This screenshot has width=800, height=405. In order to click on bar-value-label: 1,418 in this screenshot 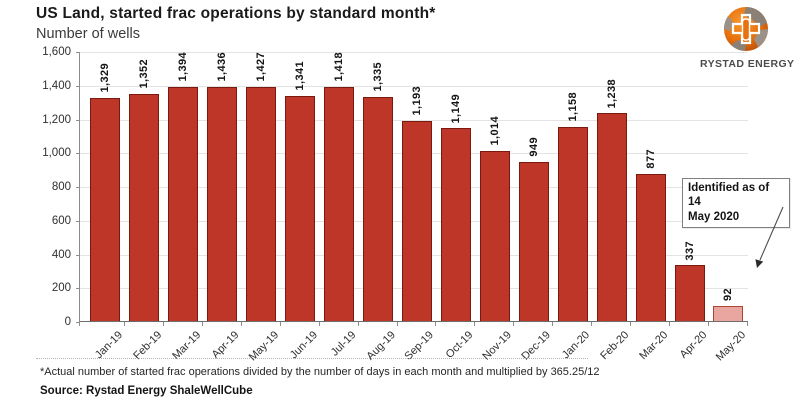, I will do `click(339, 67)`.